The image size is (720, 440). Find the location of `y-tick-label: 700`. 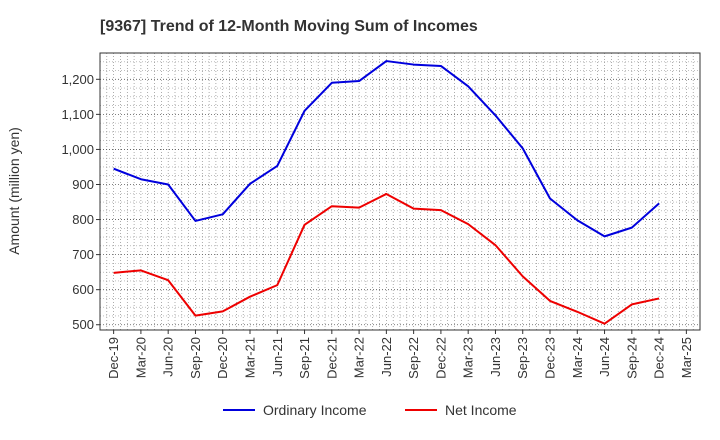

y-tick-label: 700 is located at coordinates (83, 254).